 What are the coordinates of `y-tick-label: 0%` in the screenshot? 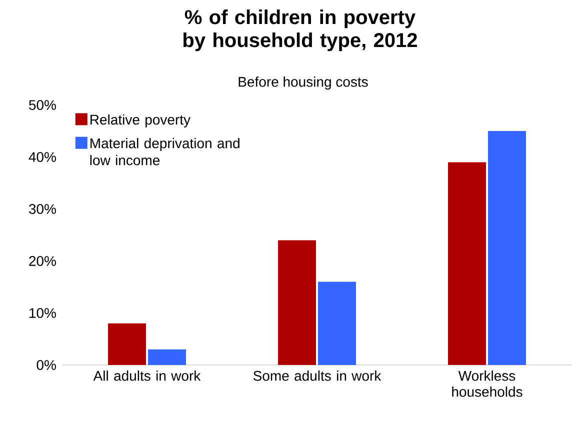 It's located at (46, 365).